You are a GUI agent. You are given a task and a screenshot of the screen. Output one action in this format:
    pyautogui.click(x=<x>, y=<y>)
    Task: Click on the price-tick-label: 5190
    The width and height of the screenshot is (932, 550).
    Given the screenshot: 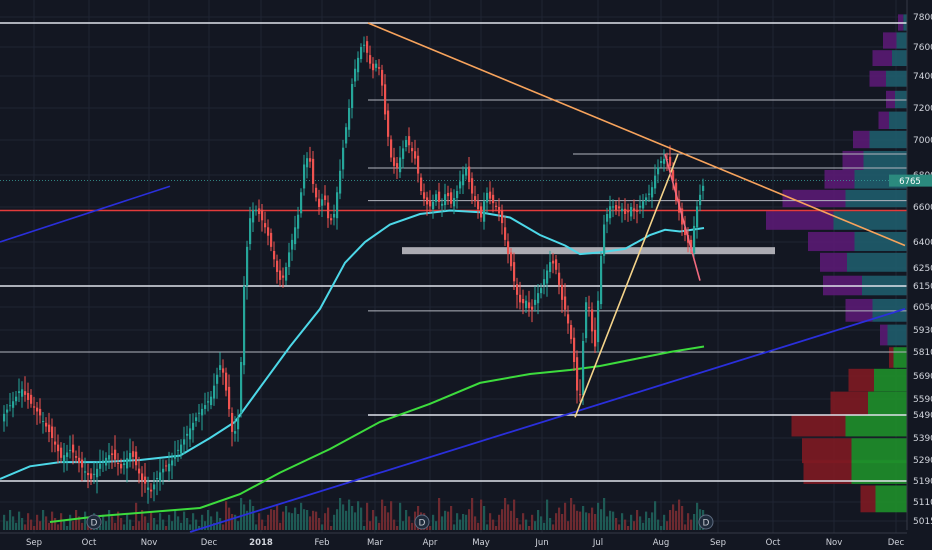 What is the action you would take?
    pyautogui.click(x=922, y=482)
    